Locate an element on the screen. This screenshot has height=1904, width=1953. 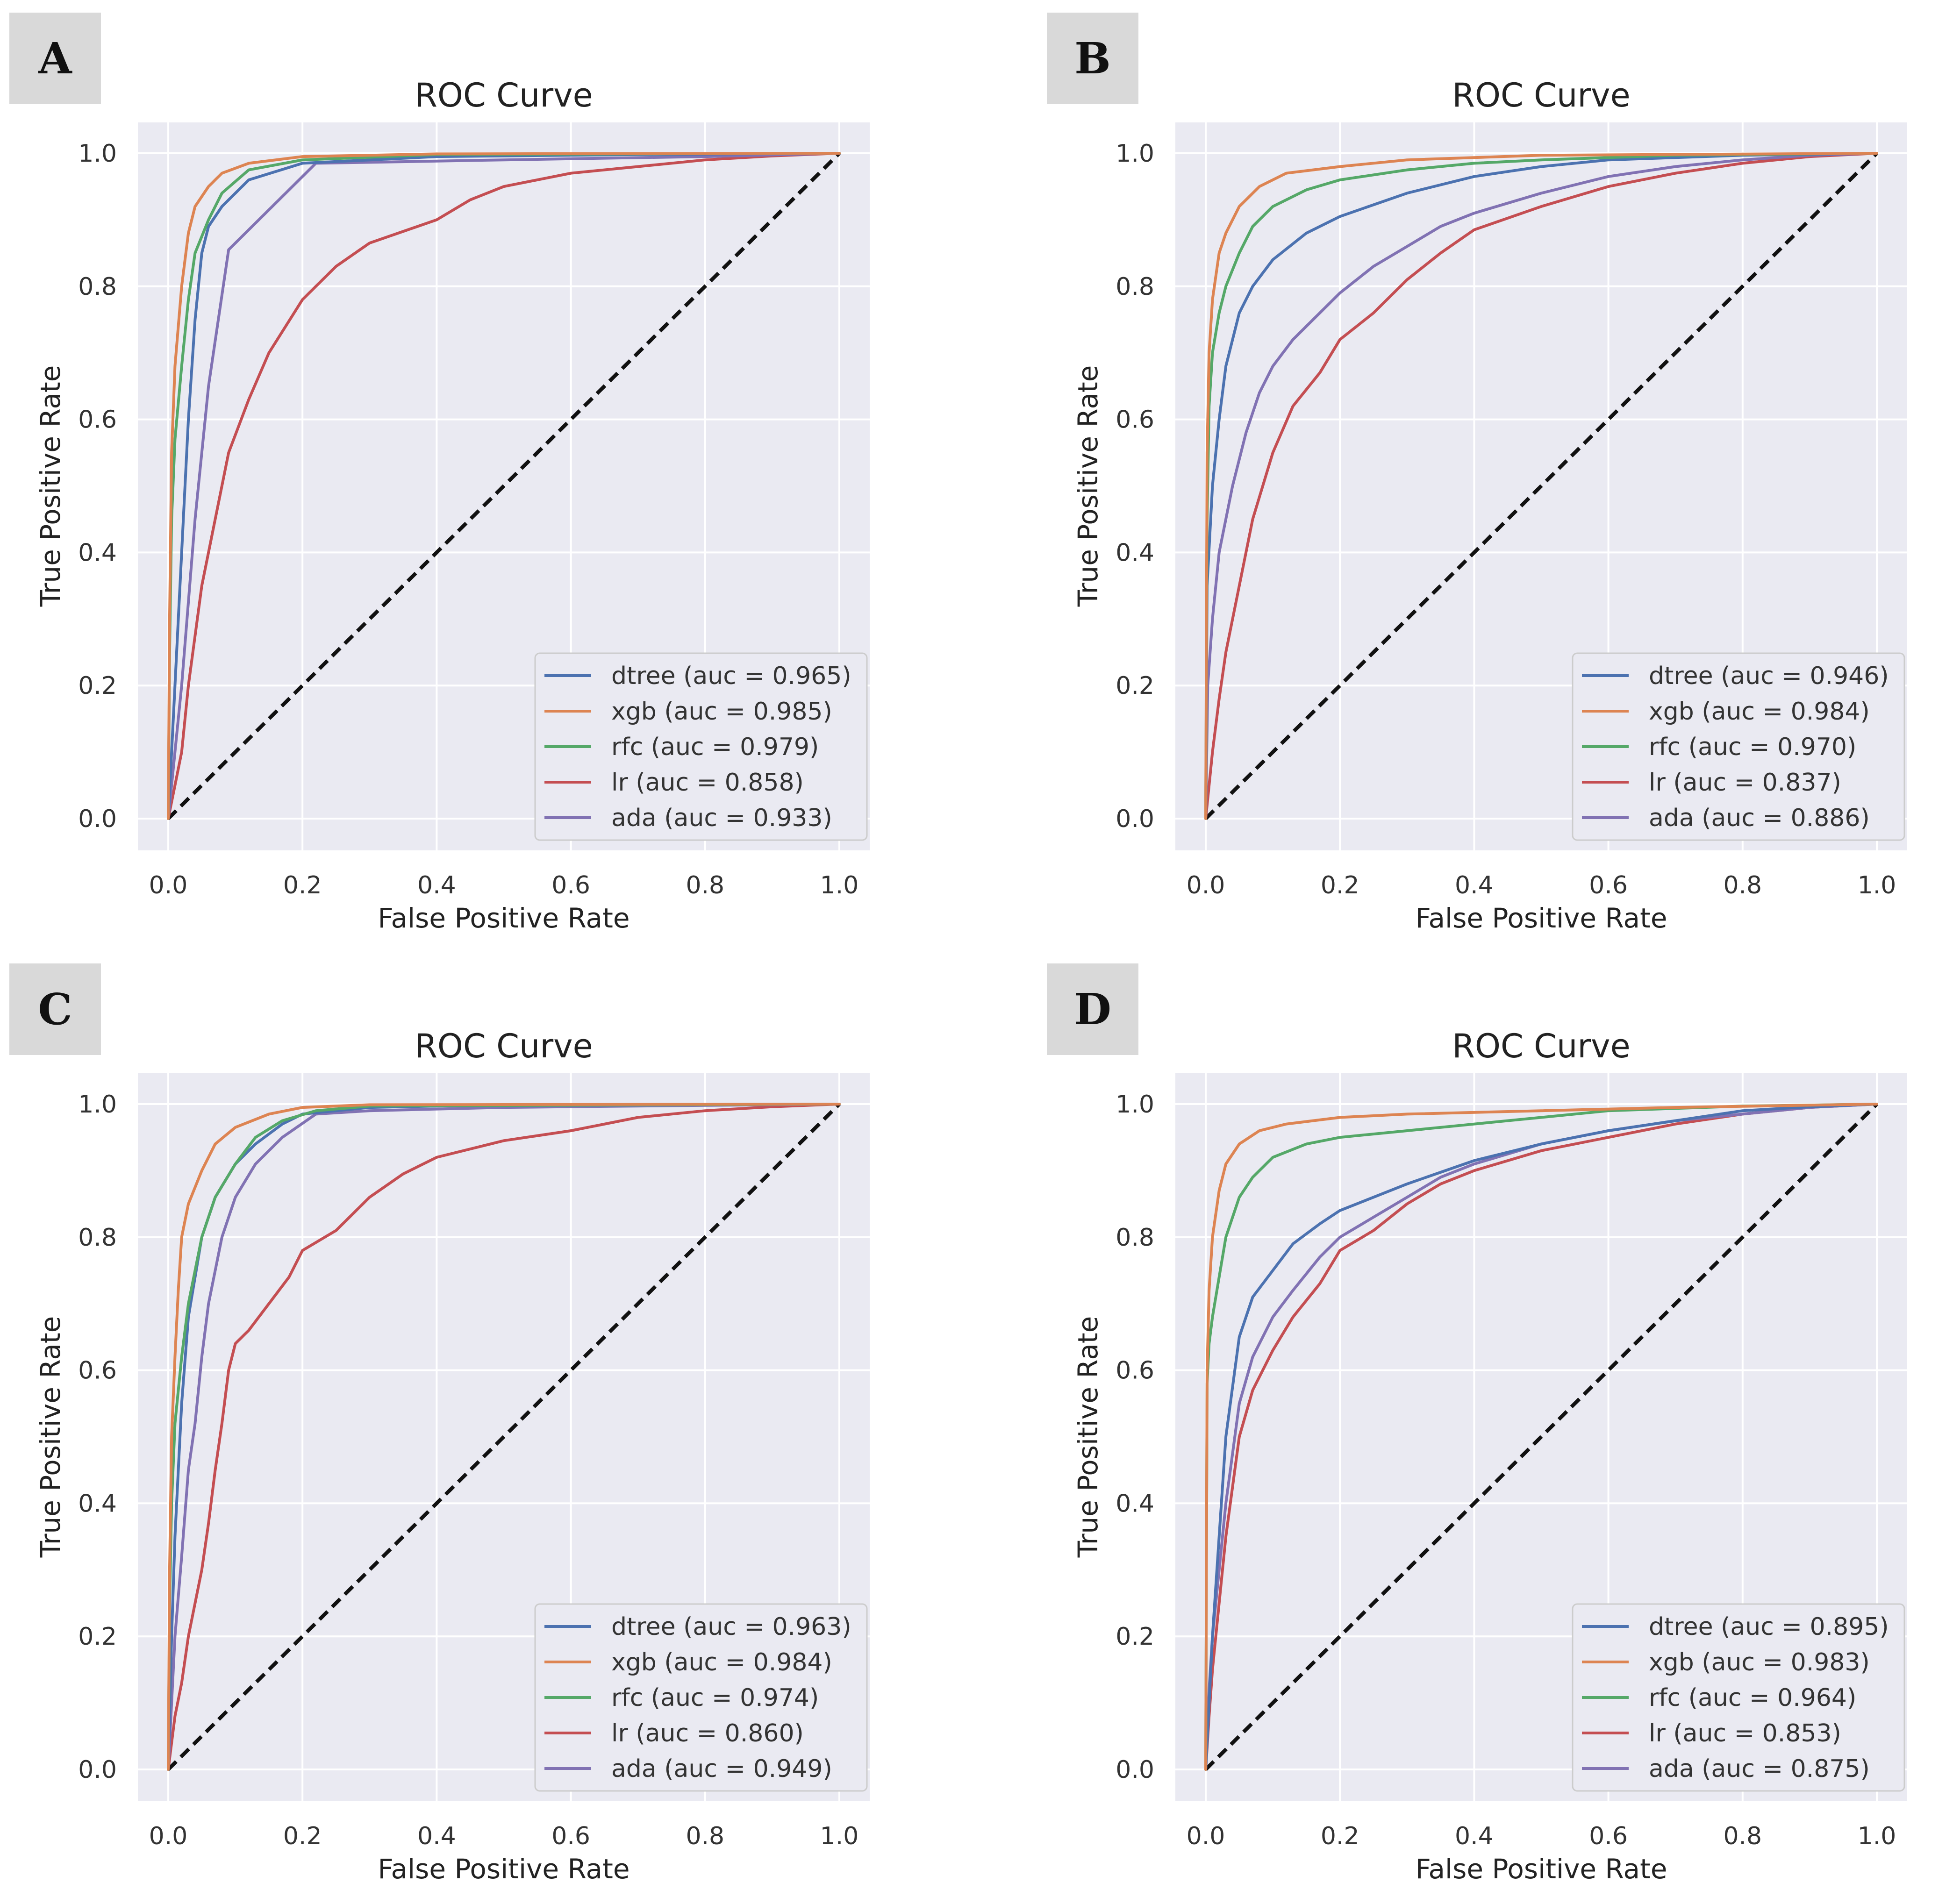
legend-label-ada: ada (auc = 0.933) is located at coordinates (721, 818).